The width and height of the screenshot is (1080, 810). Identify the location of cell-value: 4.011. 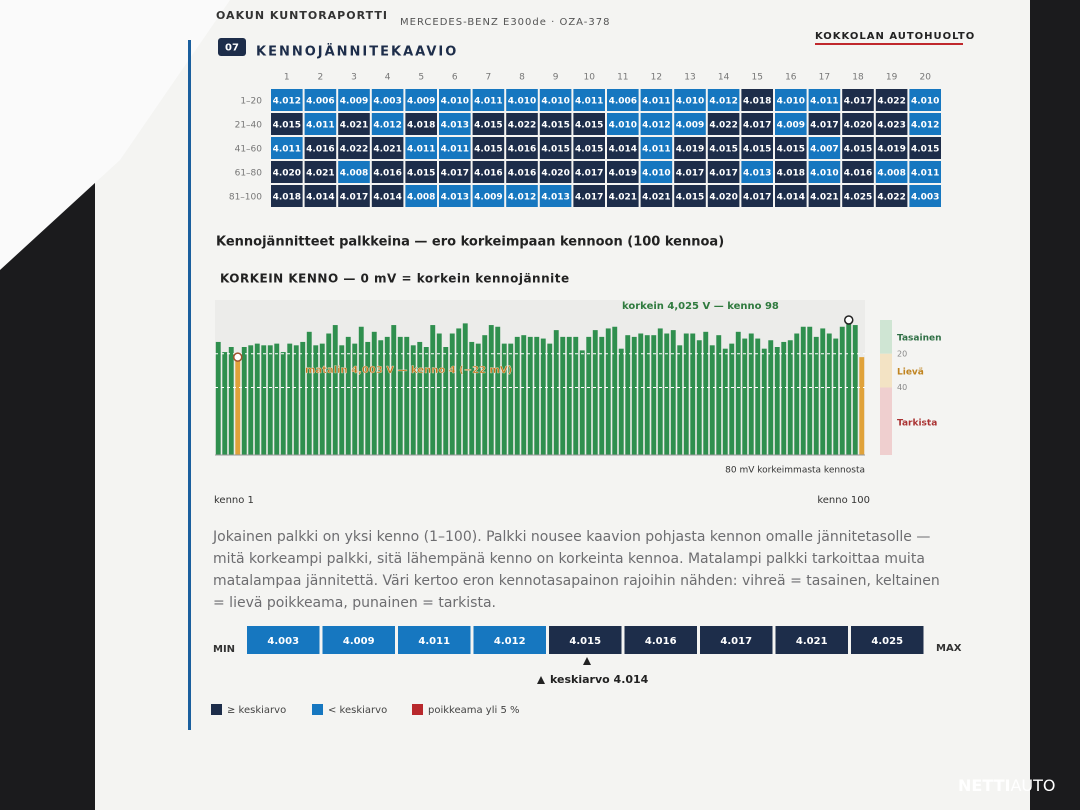
(421, 150).